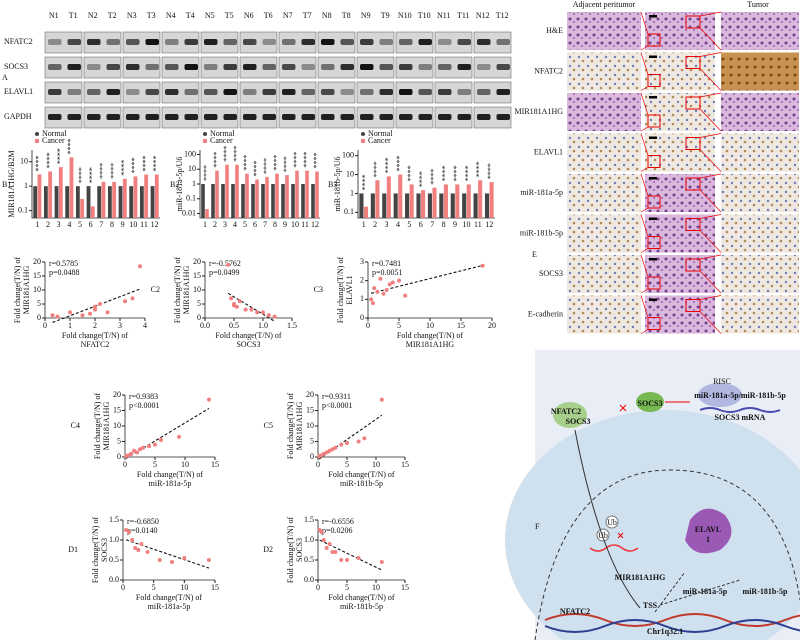  I want to click on image-left, so click(604, 233).